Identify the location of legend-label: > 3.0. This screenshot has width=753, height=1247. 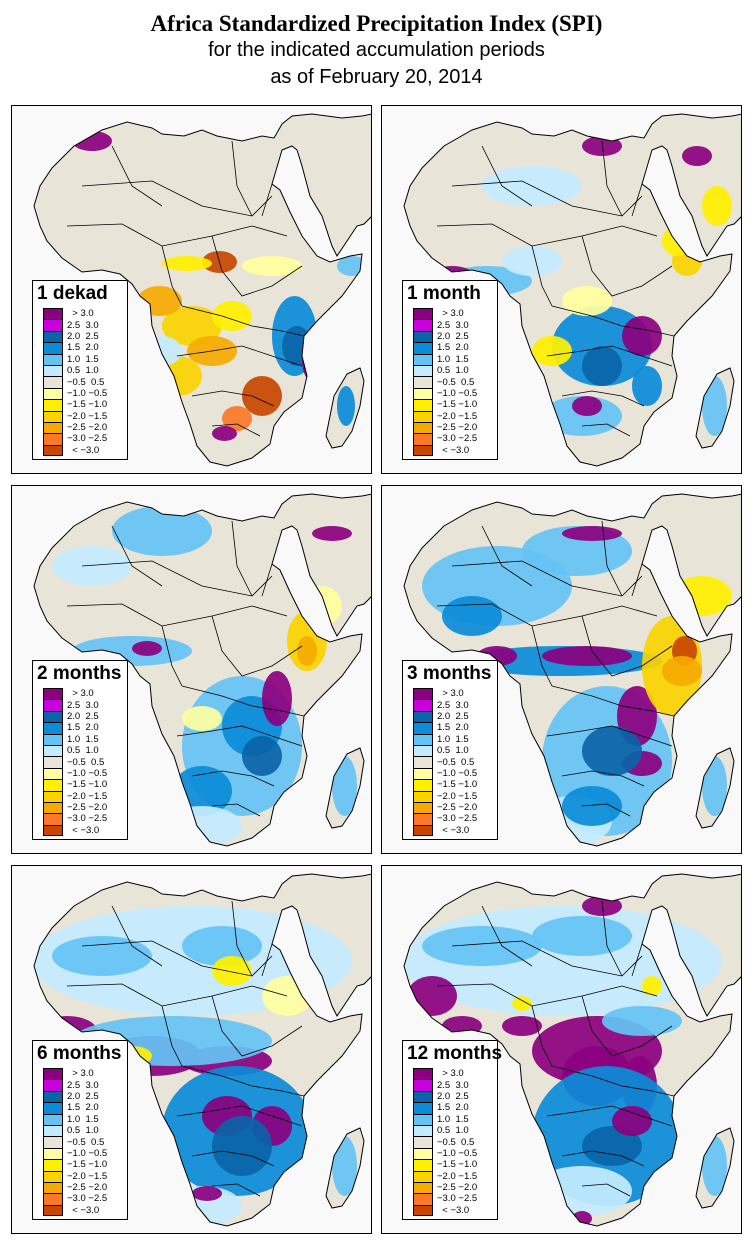
(450, 694).